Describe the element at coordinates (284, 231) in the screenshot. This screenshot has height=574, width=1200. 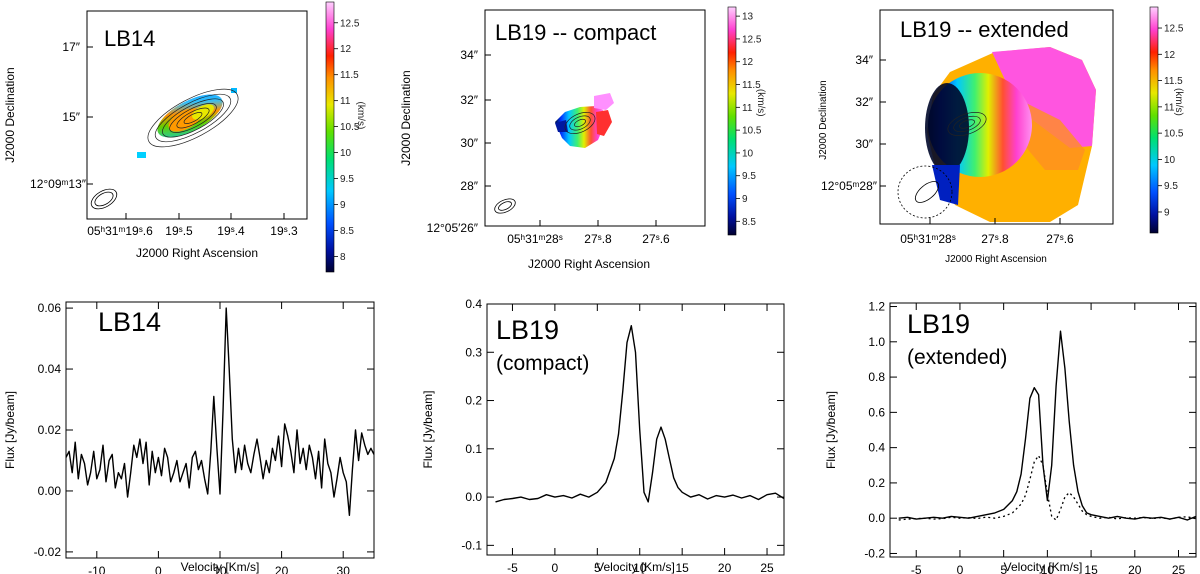
I see `x-tick-label: 19ˢ.3` at that location.